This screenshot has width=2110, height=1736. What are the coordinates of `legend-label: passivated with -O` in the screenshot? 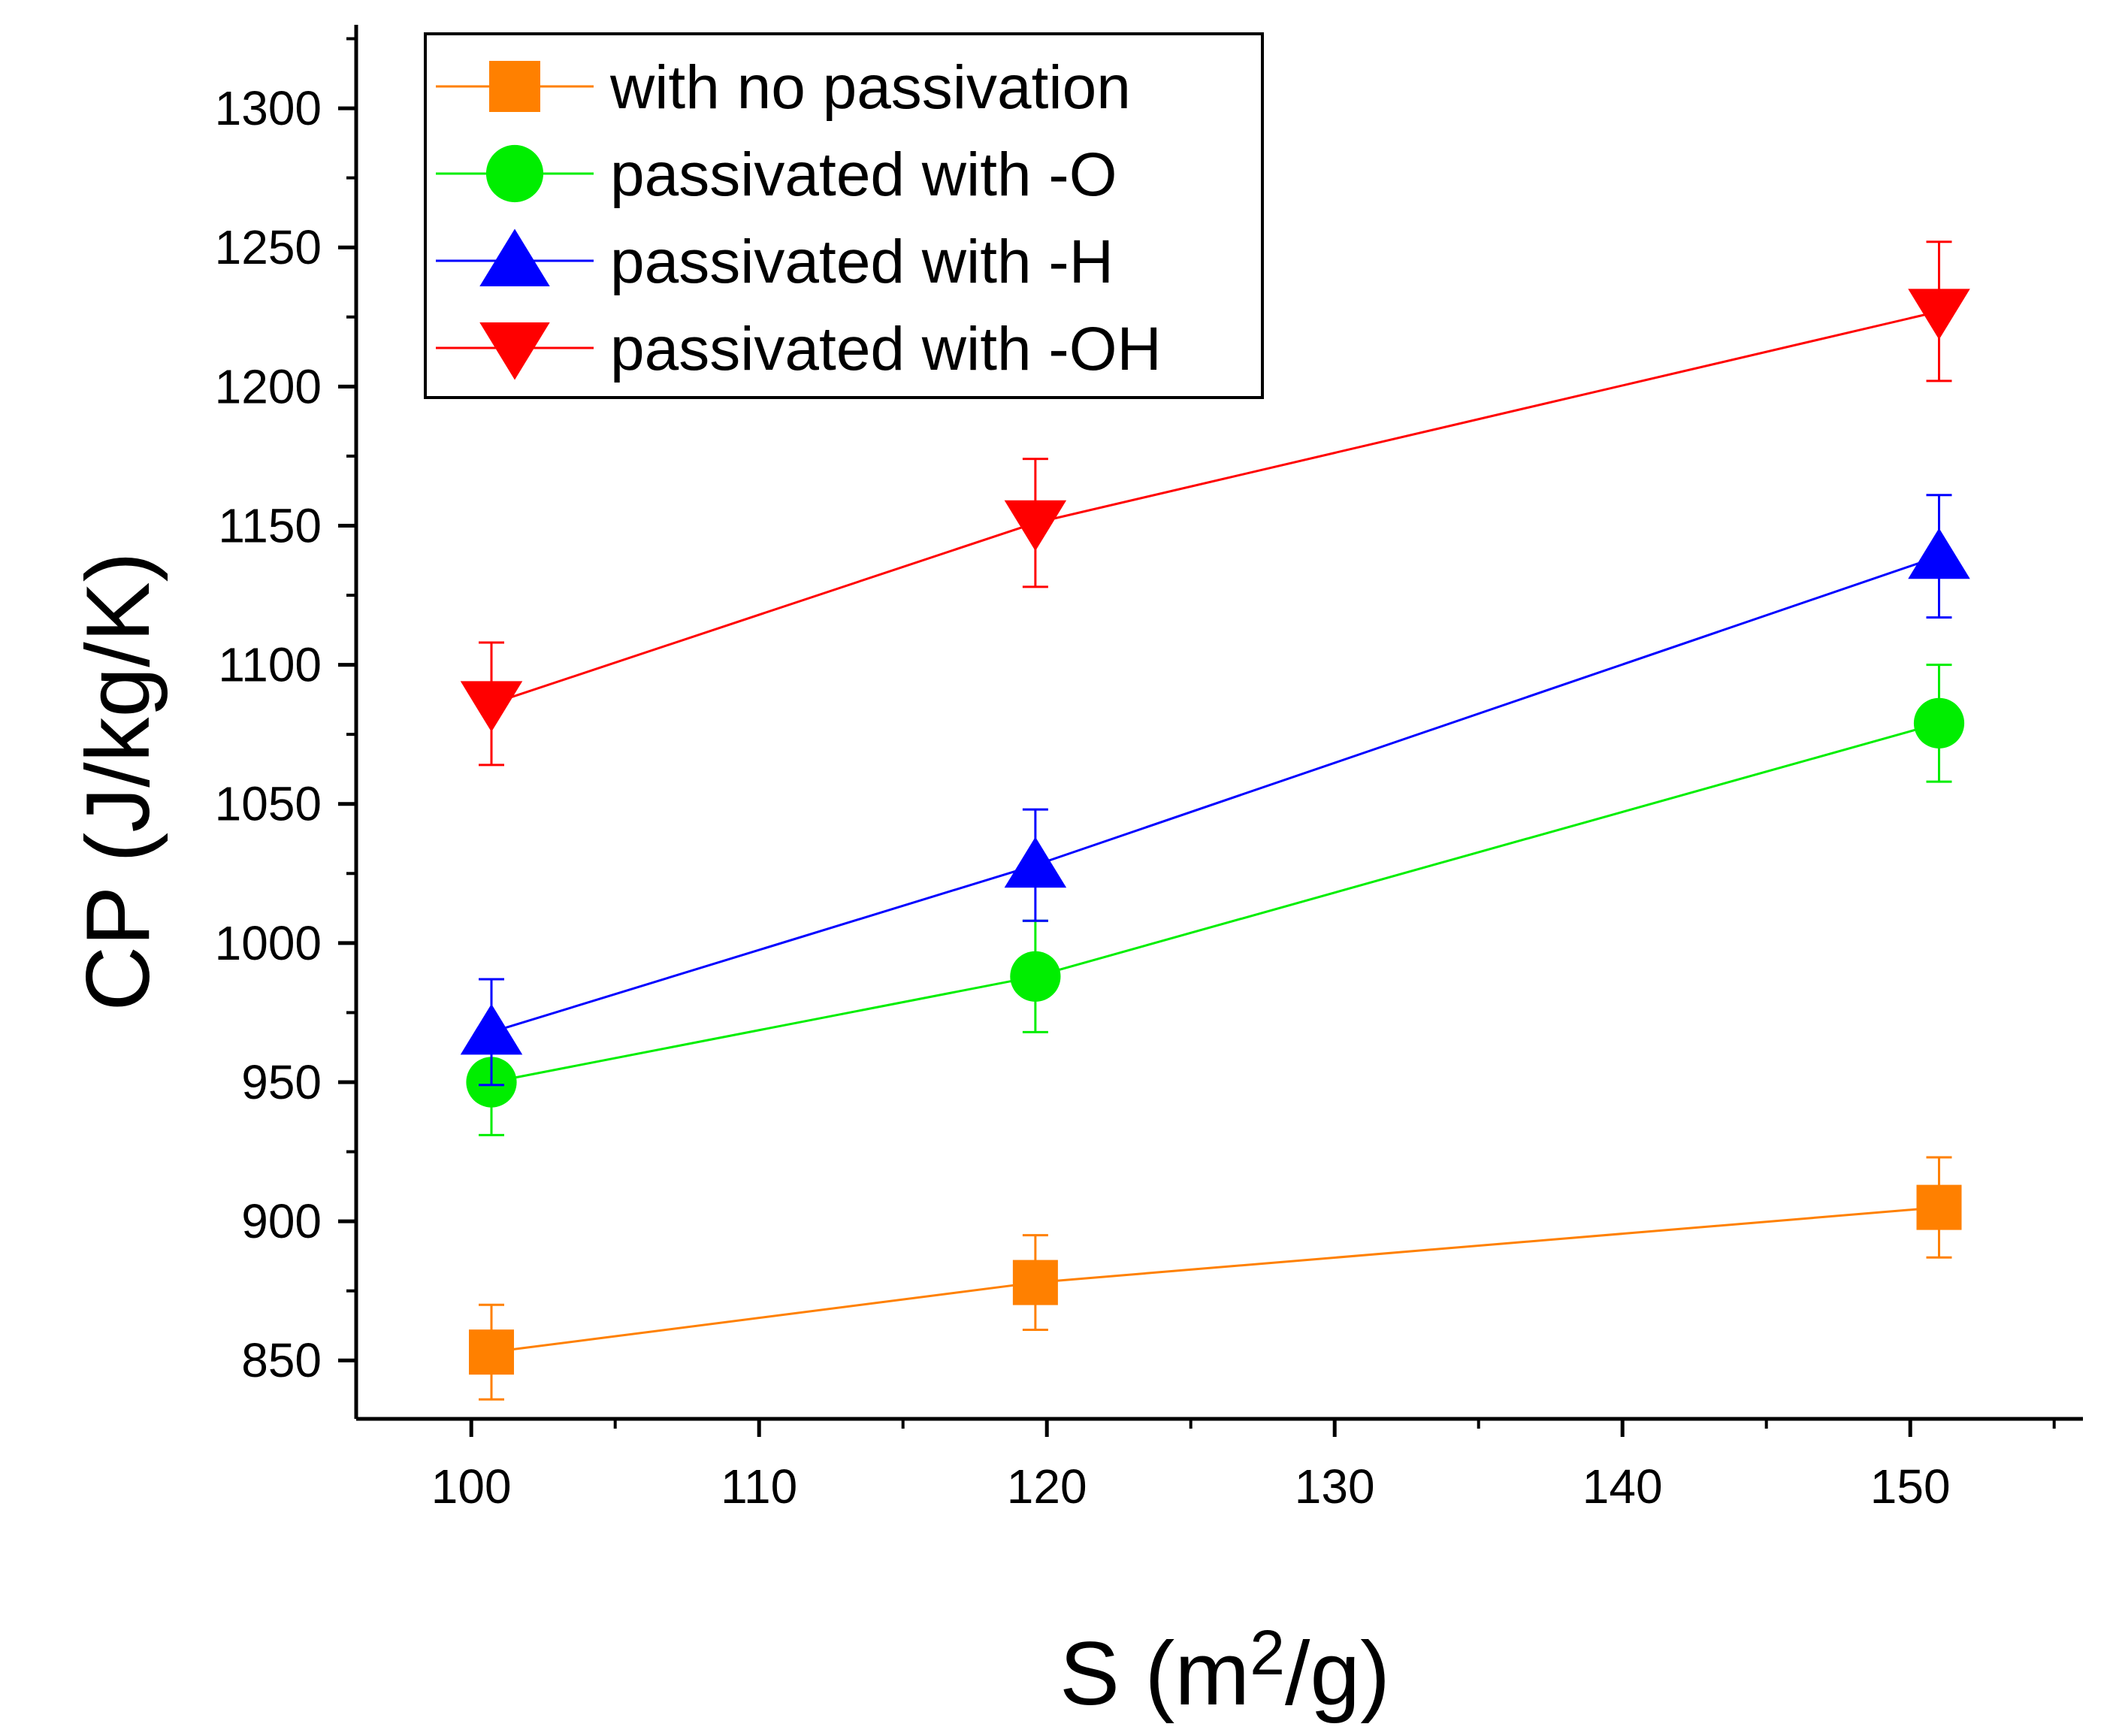 It's located at (864, 175).